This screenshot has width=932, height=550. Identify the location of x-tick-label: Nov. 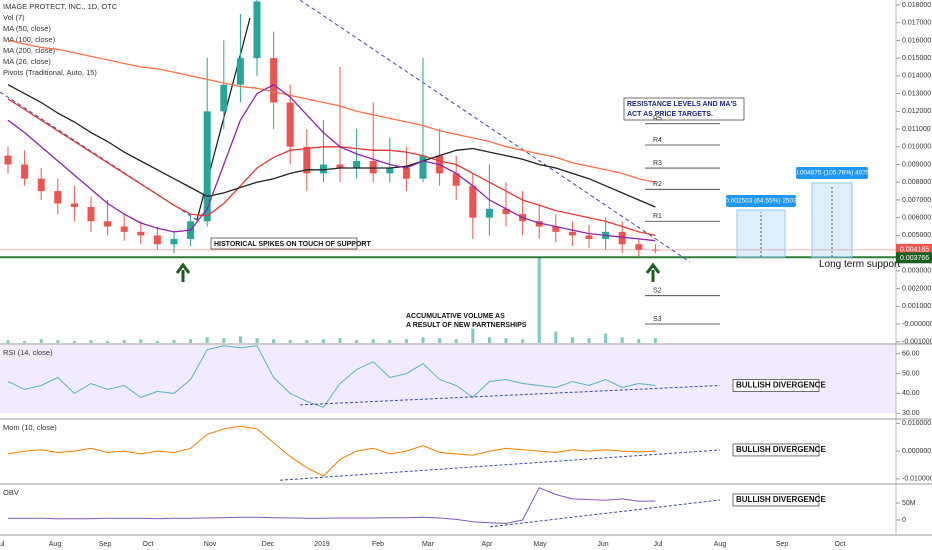
(210, 544).